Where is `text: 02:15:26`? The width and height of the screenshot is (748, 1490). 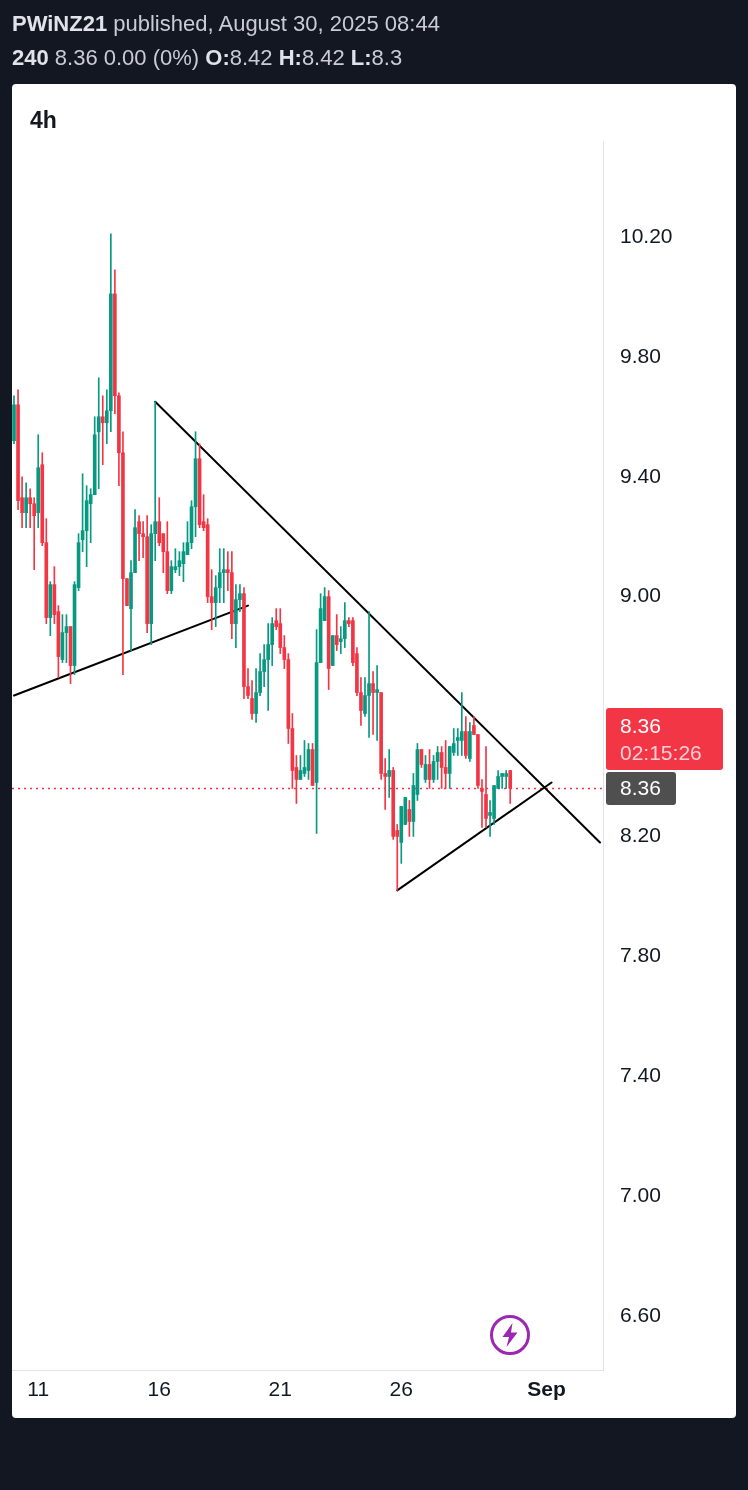
text: 02:15:26 is located at coordinates (661, 752).